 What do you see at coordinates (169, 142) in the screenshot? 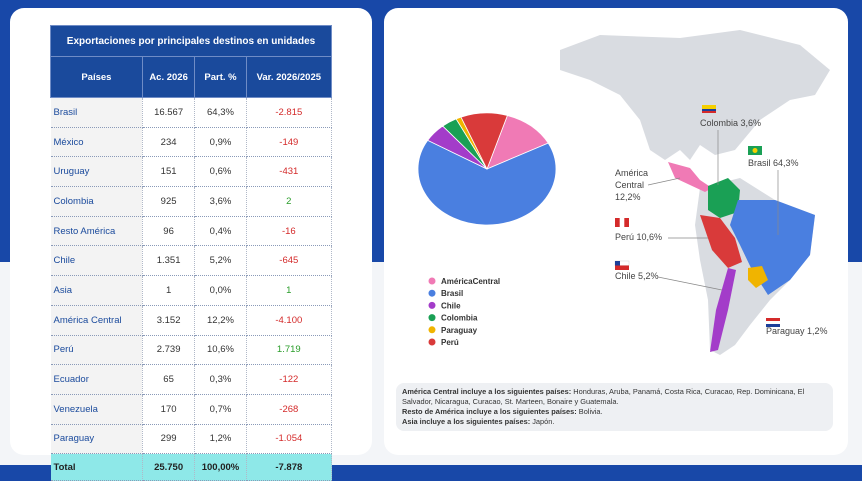
I see `cell: 234` at bounding box center [169, 142].